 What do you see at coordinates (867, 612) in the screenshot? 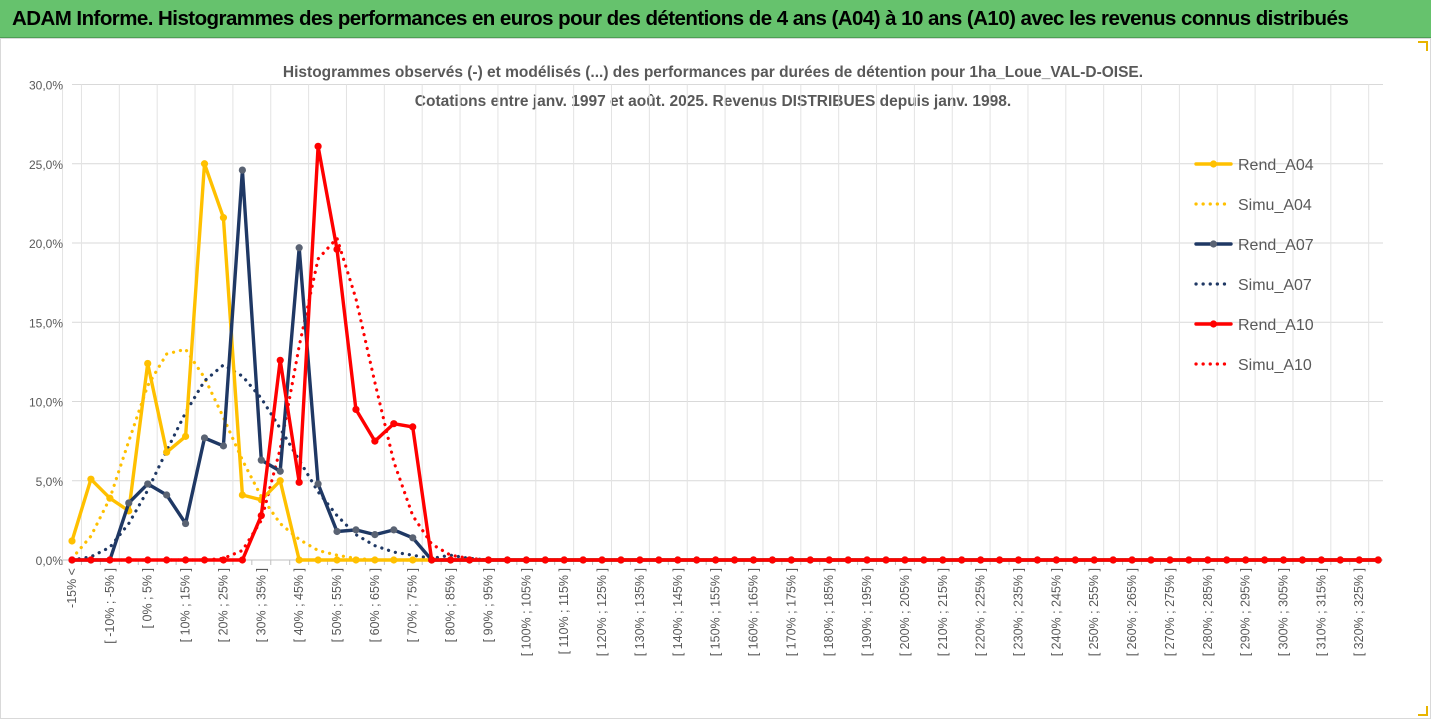
I see `x-tick-label: [ 190% ; 195% ]` at bounding box center [867, 612].